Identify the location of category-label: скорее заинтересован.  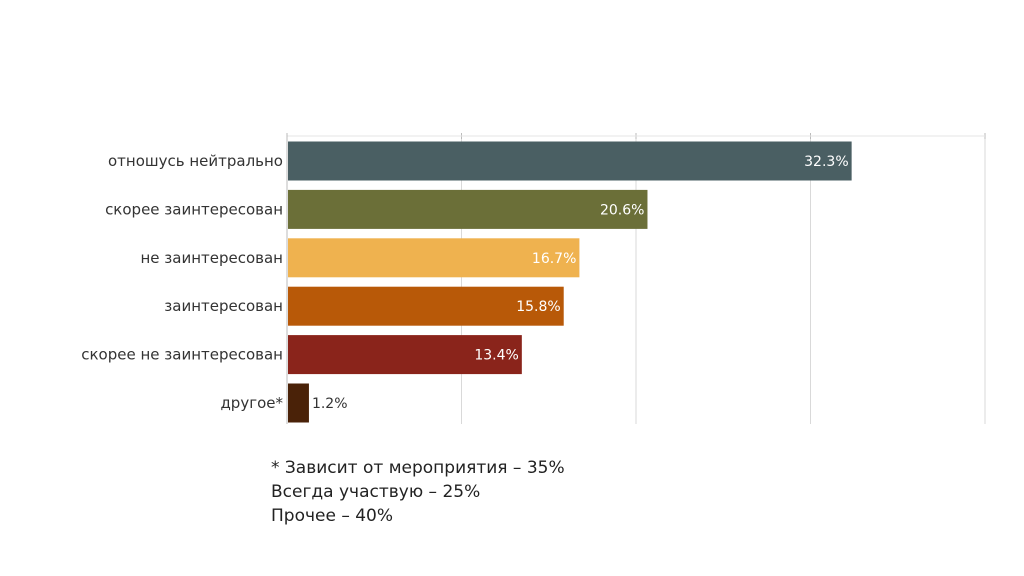
(194, 209).